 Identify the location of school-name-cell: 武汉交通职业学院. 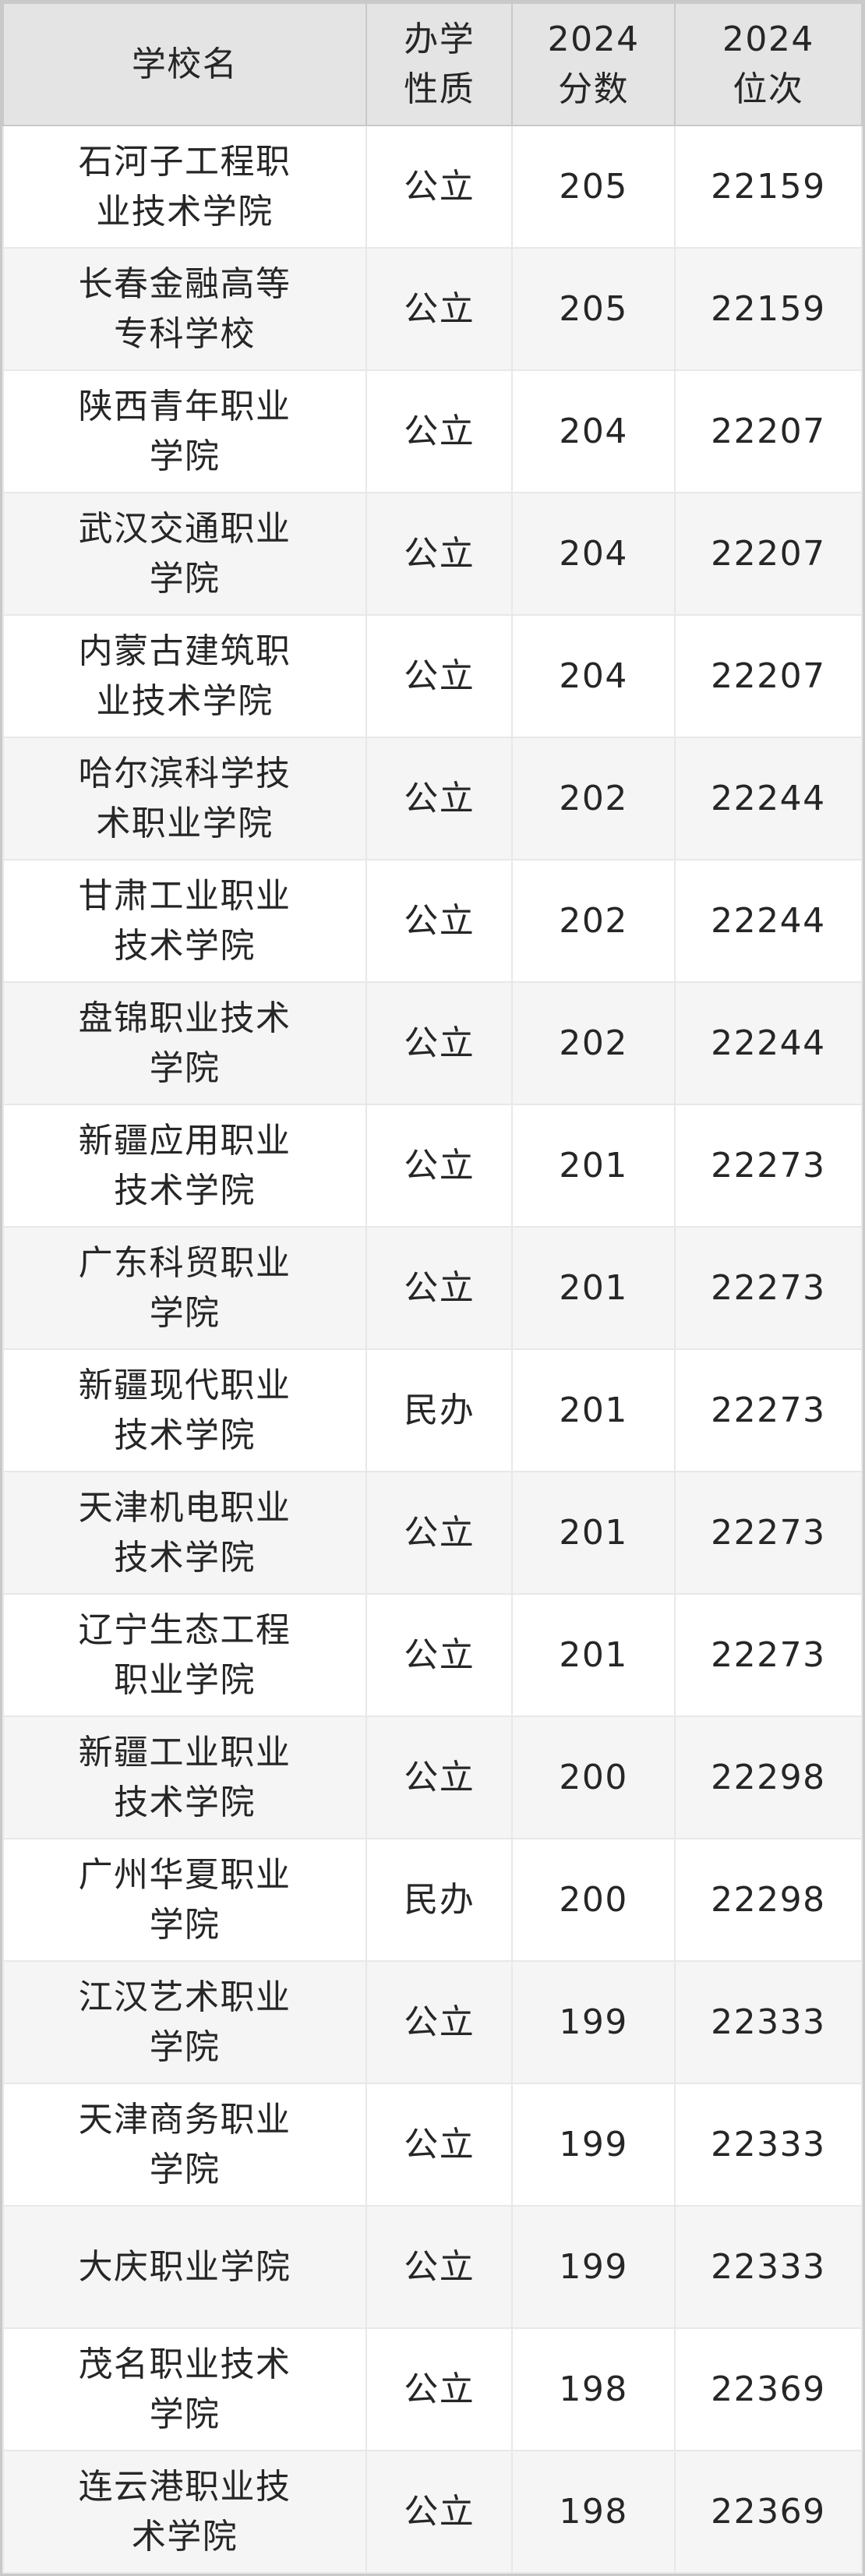
(185, 554).